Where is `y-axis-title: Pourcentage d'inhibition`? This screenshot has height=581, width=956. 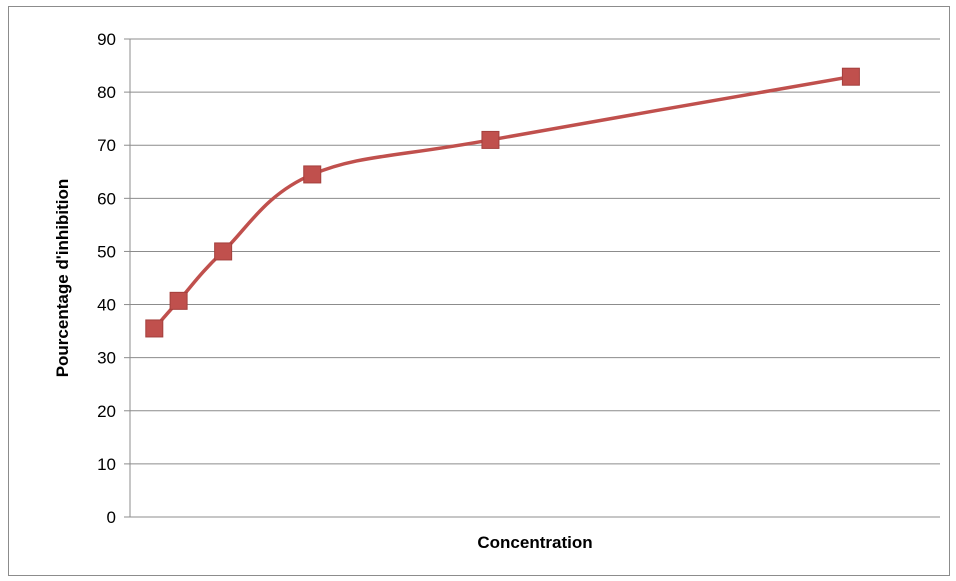
y-axis-title: Pourcentage d'inhibition is located at coordinates (62, 278).